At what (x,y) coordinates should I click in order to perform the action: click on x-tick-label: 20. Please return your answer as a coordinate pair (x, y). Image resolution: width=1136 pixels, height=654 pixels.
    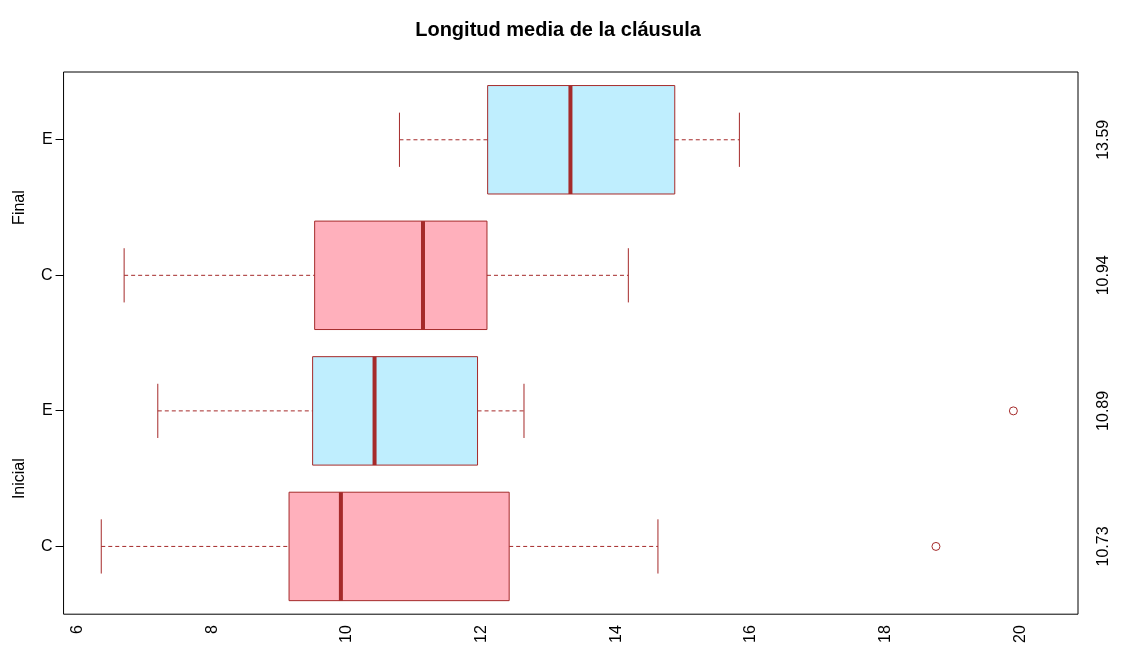
    Looking at the image, I should click on (1019, 634).